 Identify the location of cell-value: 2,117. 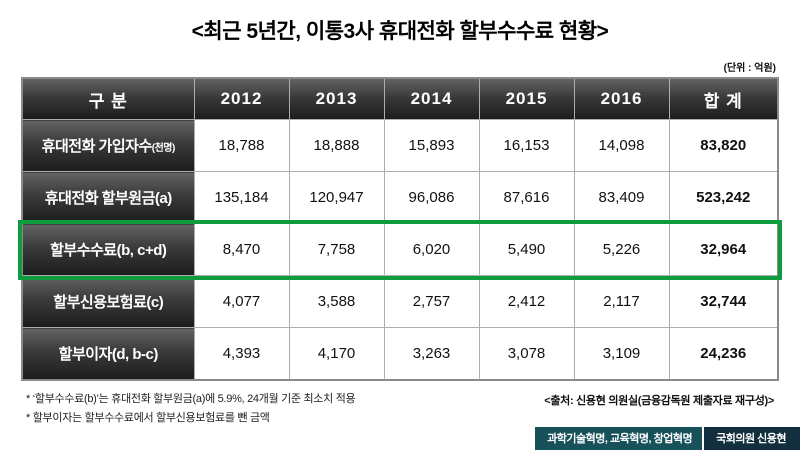
(621, 301).